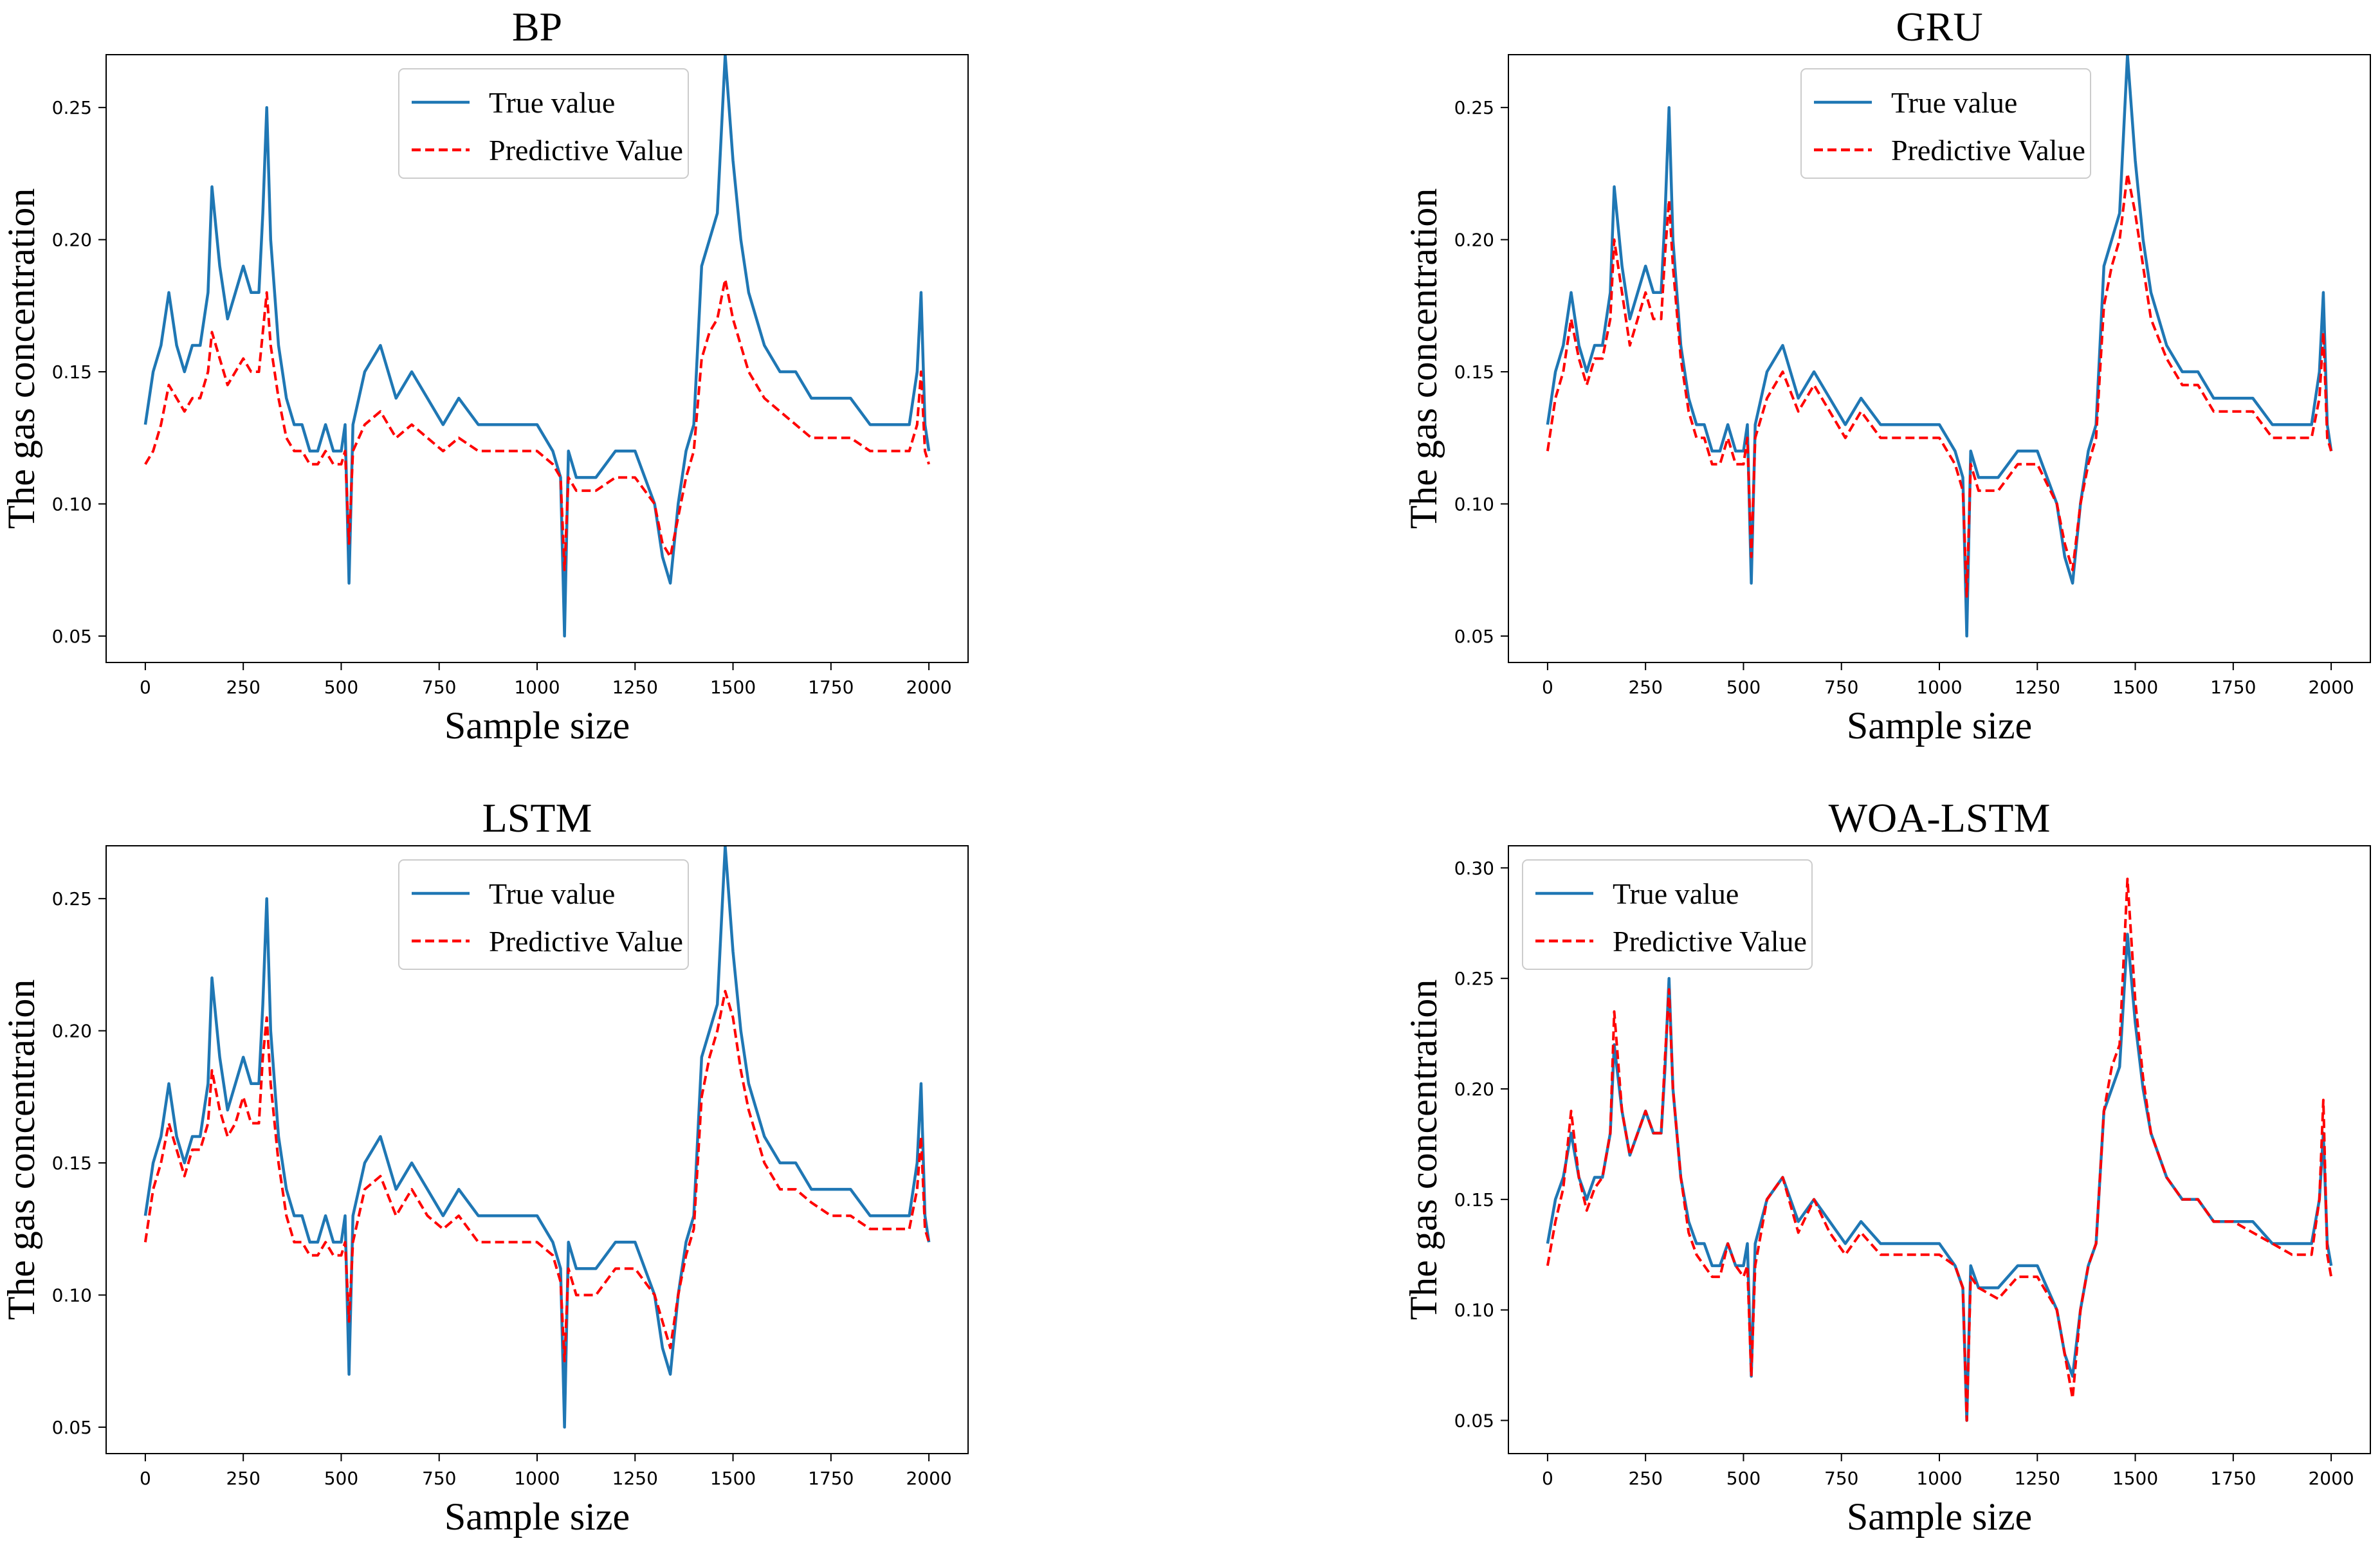  I want to click on chart-title: WOA-LSTM, so click(1940, 818).